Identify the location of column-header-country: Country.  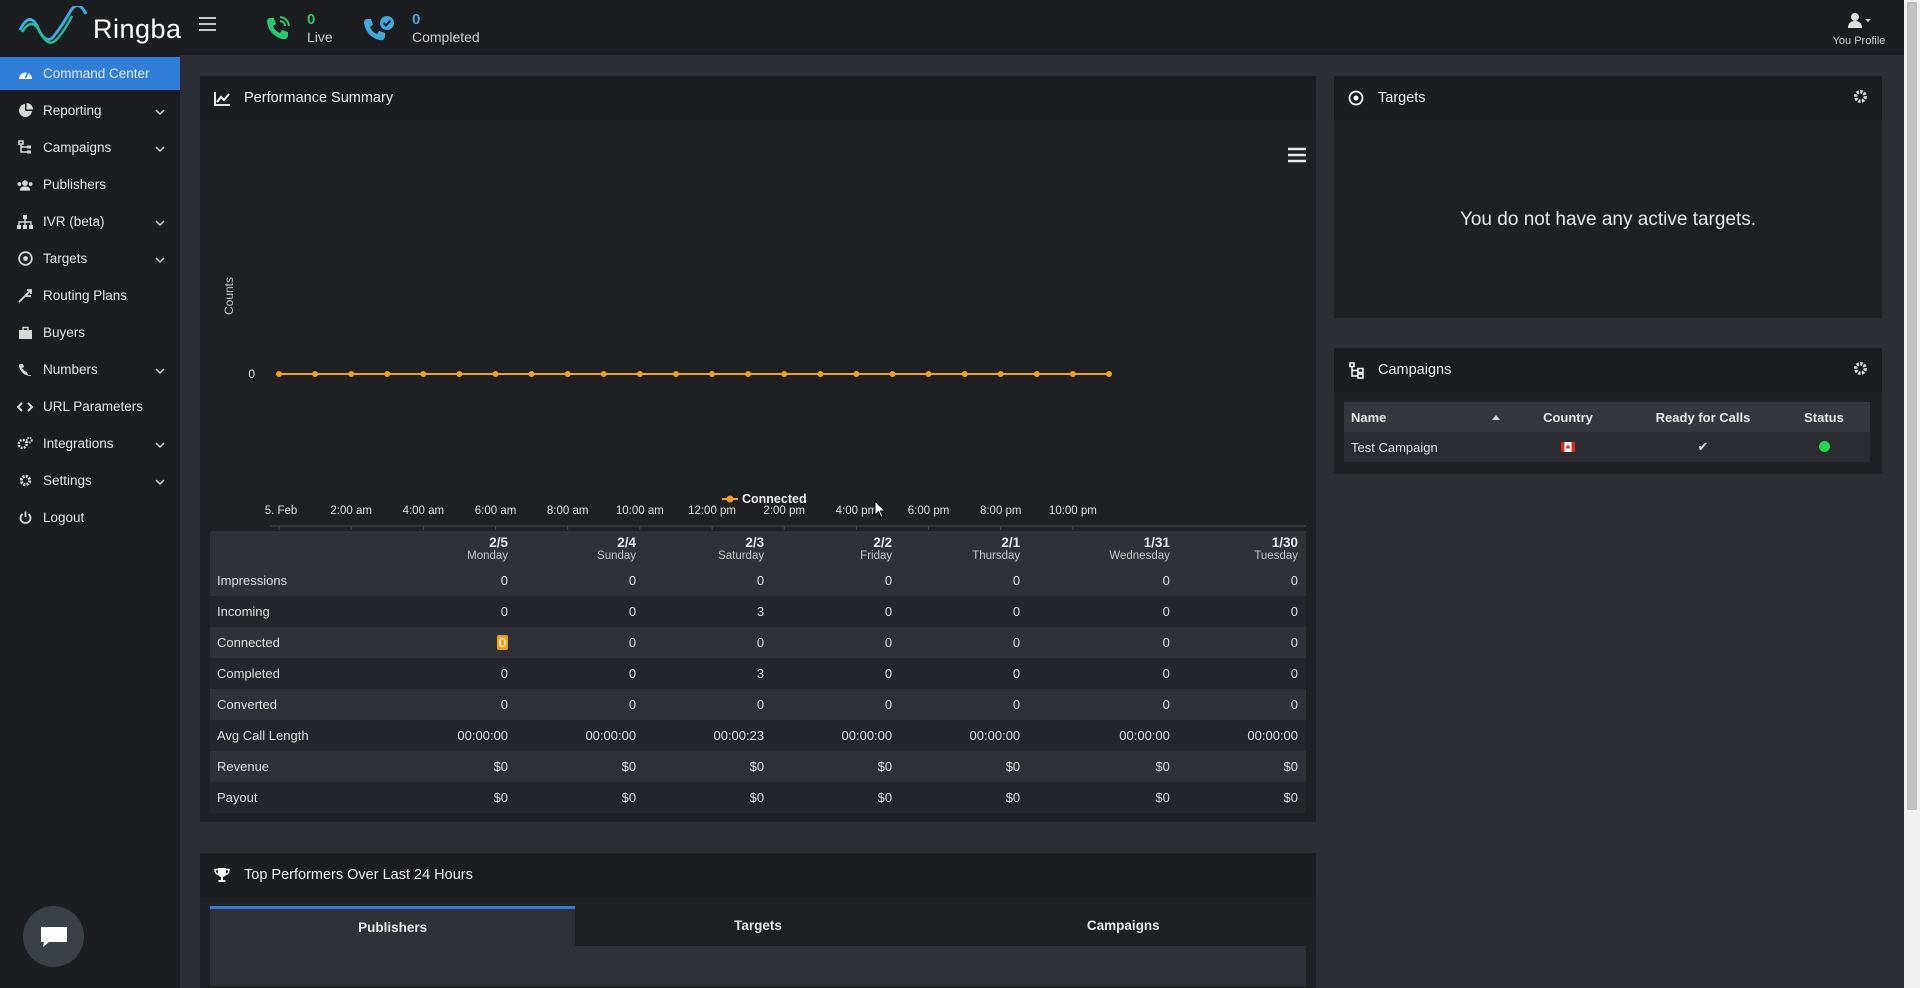
(1568, 417).